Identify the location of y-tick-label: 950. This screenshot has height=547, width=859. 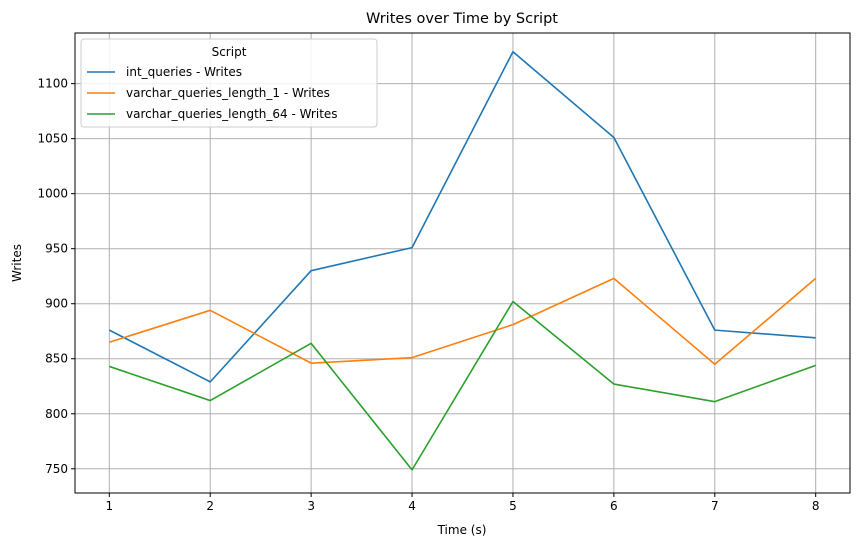
(56, 249).